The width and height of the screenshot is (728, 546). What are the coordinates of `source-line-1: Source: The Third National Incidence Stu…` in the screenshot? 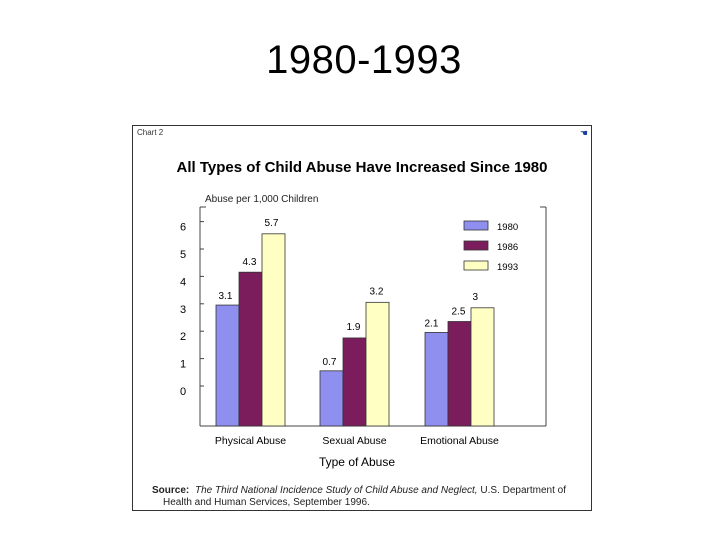 It's located at (359, 490).